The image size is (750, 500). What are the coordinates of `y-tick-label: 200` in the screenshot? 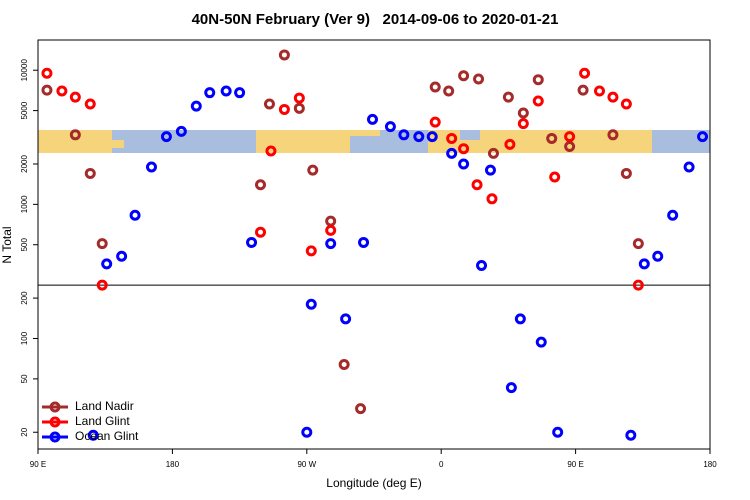 It's located at (24, 298).